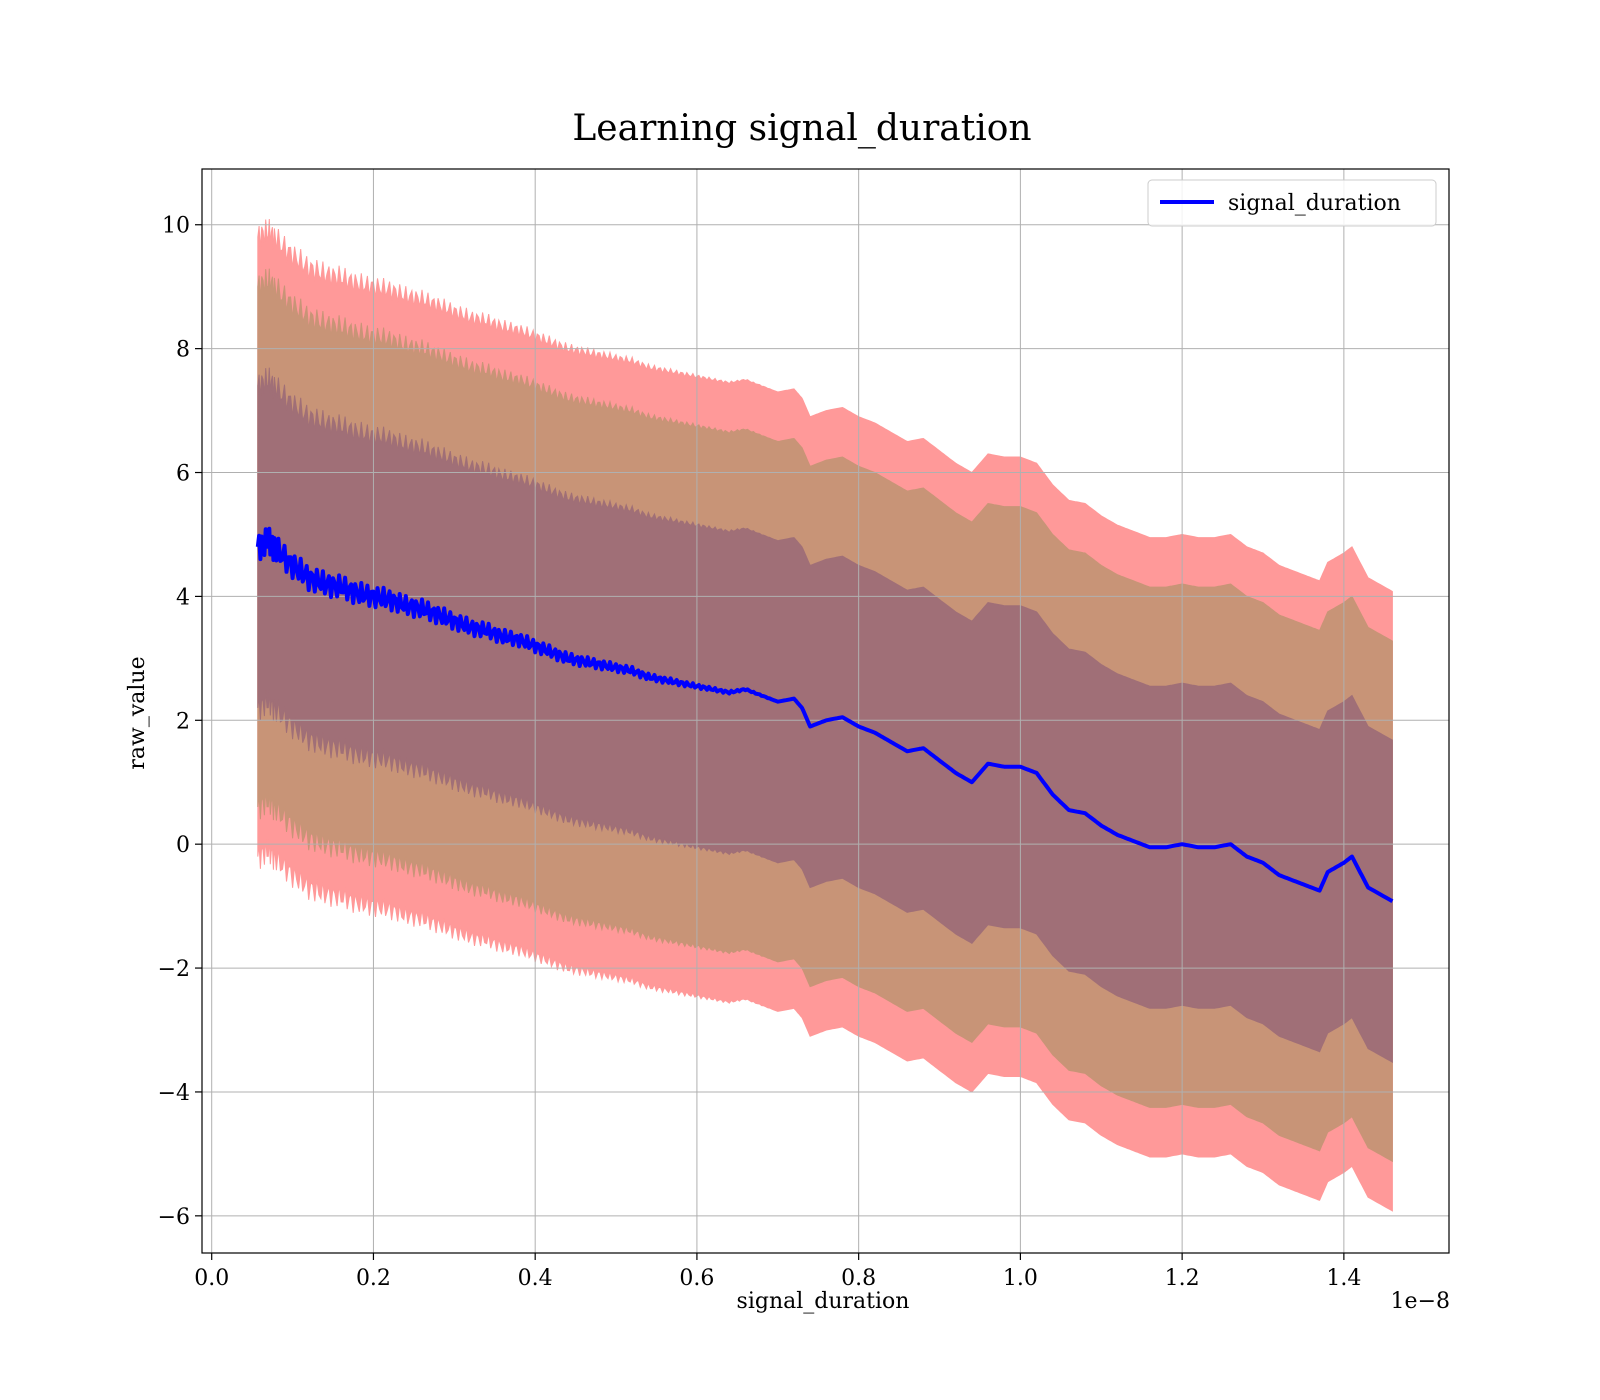 The width and height of the screenshot is (1600, 1400). I want to click on chart-title: Learning signal_duration, so click(801, 128).